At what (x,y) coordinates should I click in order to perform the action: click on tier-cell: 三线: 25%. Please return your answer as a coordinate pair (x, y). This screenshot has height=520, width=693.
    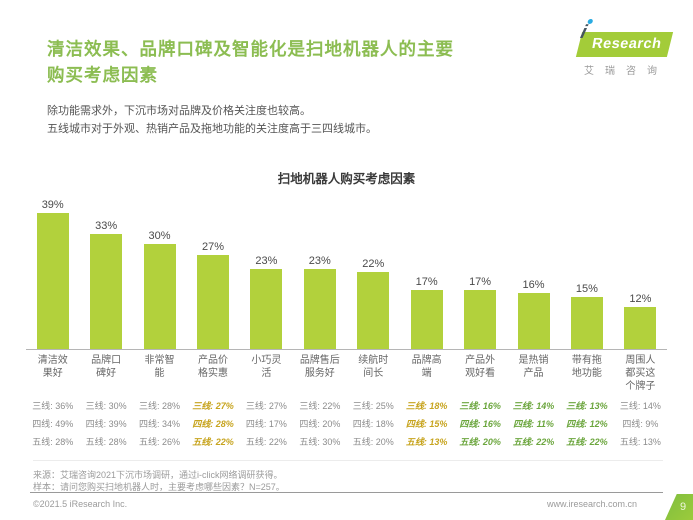
    Looking at the image, I should click on (373, 406).